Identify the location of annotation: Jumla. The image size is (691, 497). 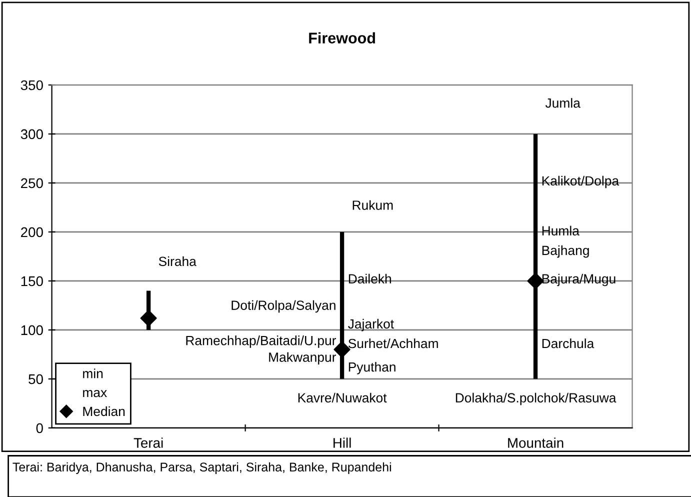
(562, 103).